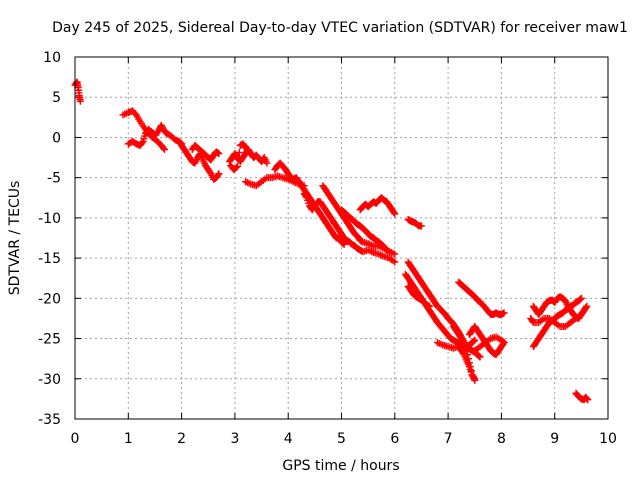  I want to click on x-tick-label: 8, so click(501, 439).